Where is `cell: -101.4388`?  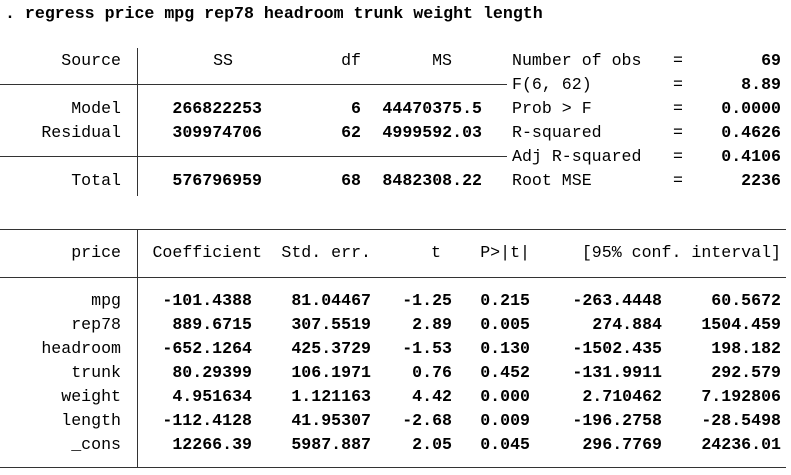
cell: -101.4388 is located at coordinates (207, 300).